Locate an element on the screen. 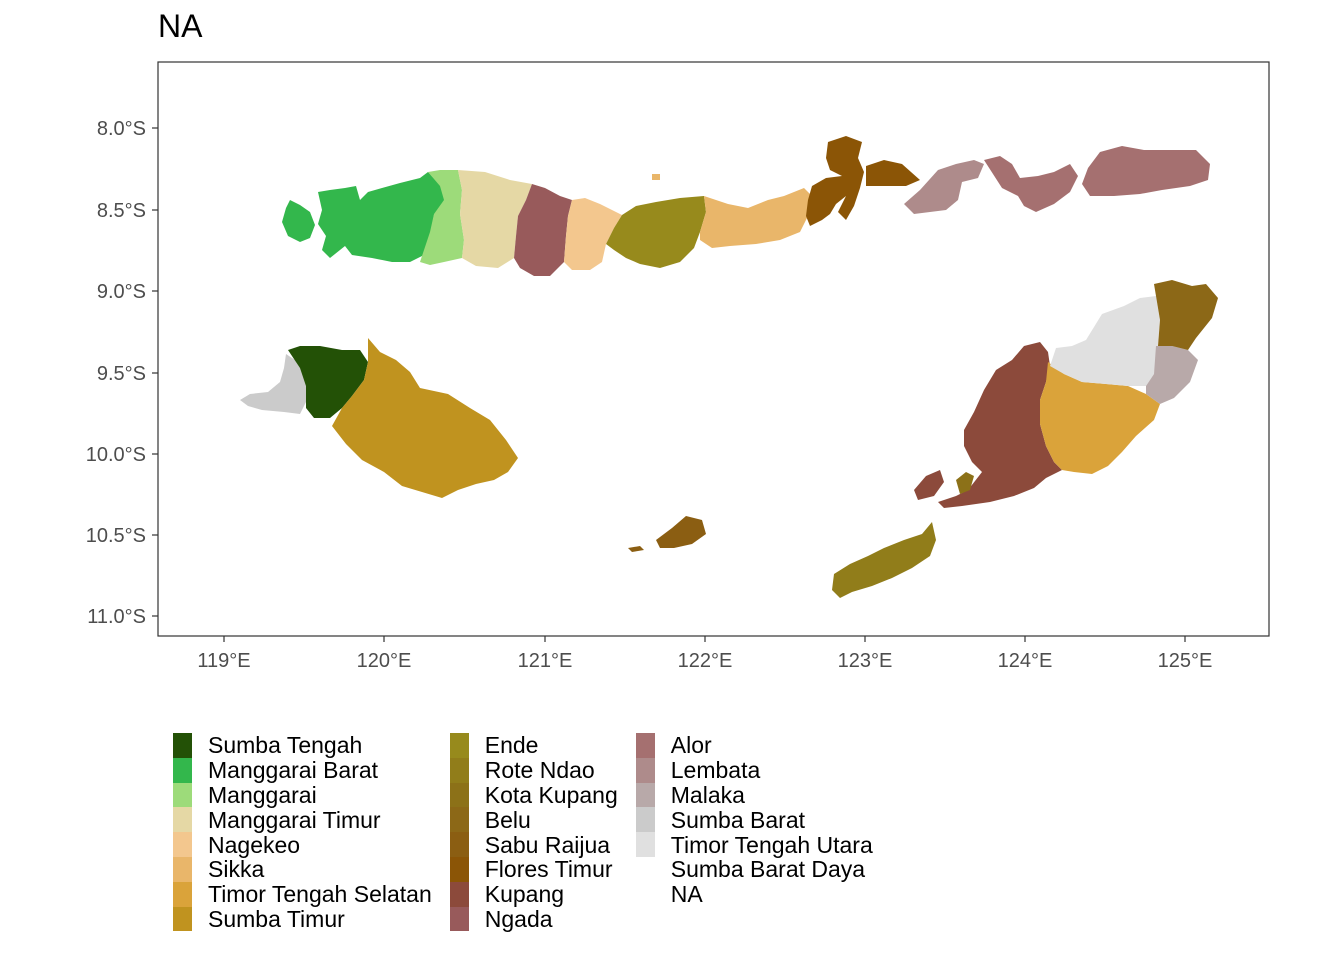 Image resolution: width=1344 pixels, height=960 pixels. y-tick-label: 9.5°S is located at coordinates (121, 374).